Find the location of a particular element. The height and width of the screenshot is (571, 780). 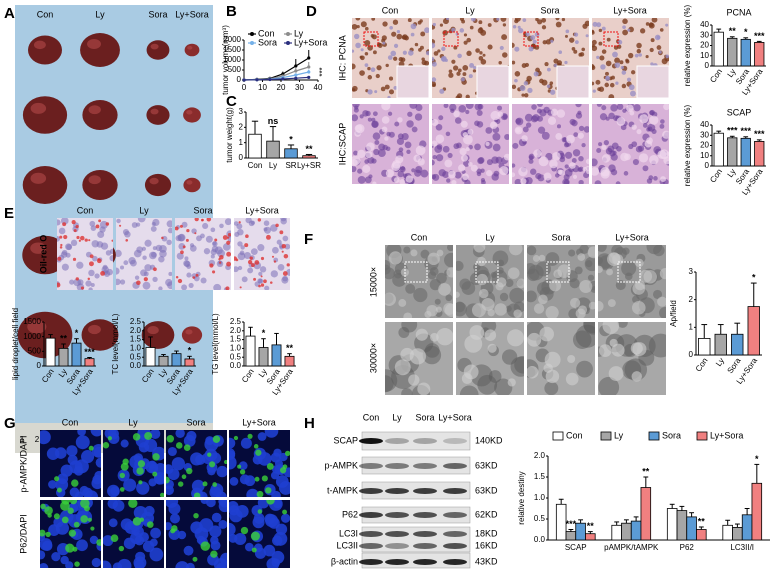

blot-size: 43KD is located at coordinates (486, 561).